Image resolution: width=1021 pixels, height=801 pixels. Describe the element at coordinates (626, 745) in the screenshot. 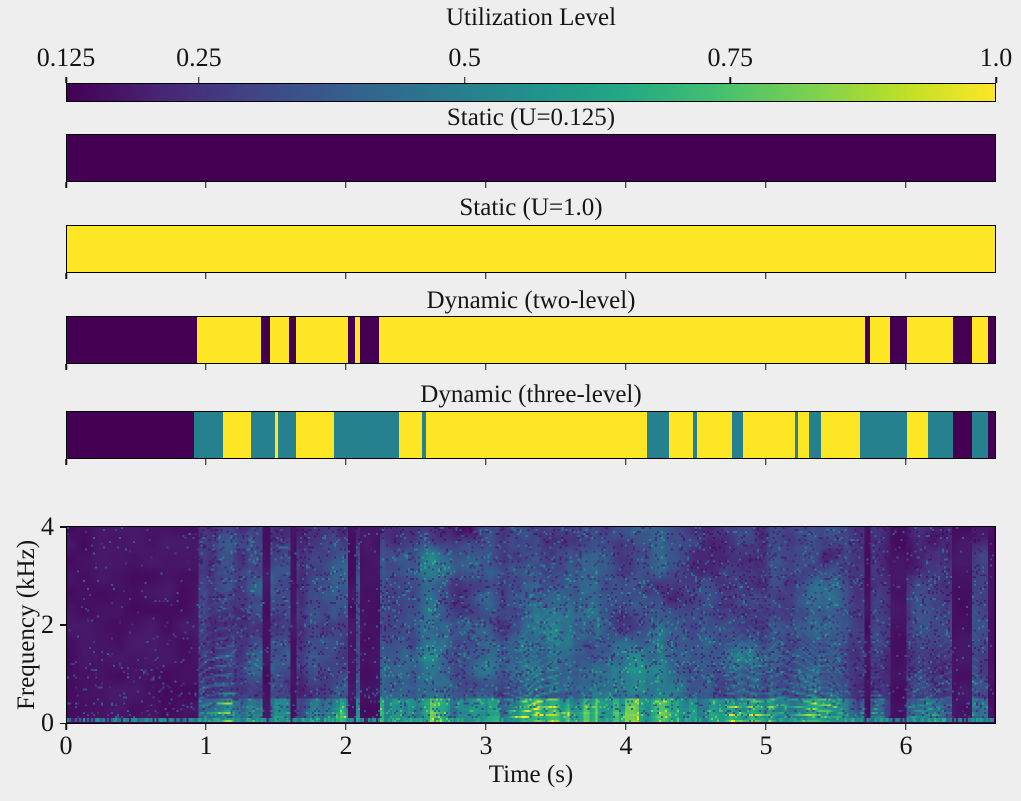

I see `x-axis-tick-label: 4` at that location.